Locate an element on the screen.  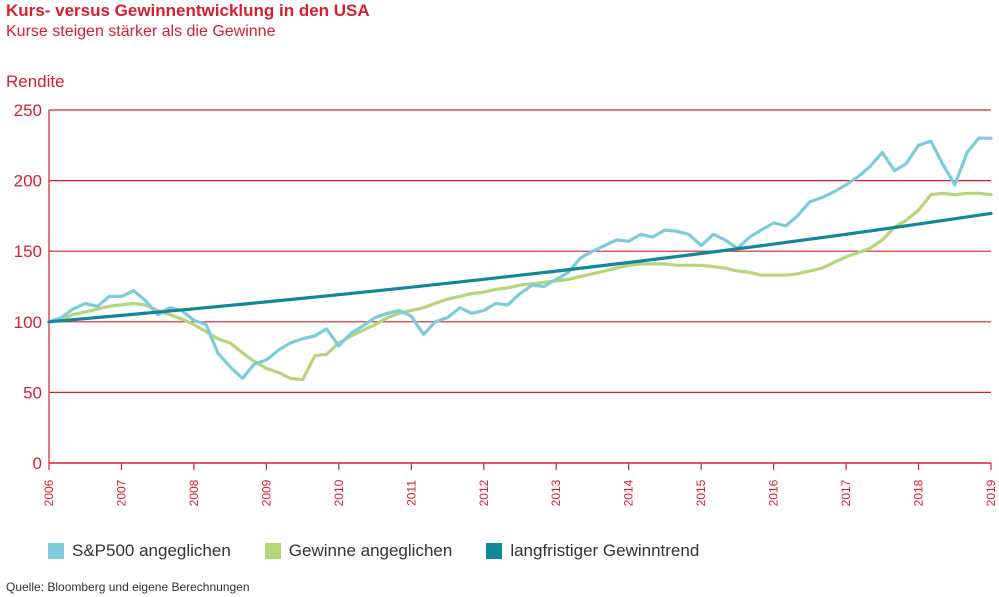
legend-label-trend: langfristiger Gewinntrend is located at coordinates (605, 550).